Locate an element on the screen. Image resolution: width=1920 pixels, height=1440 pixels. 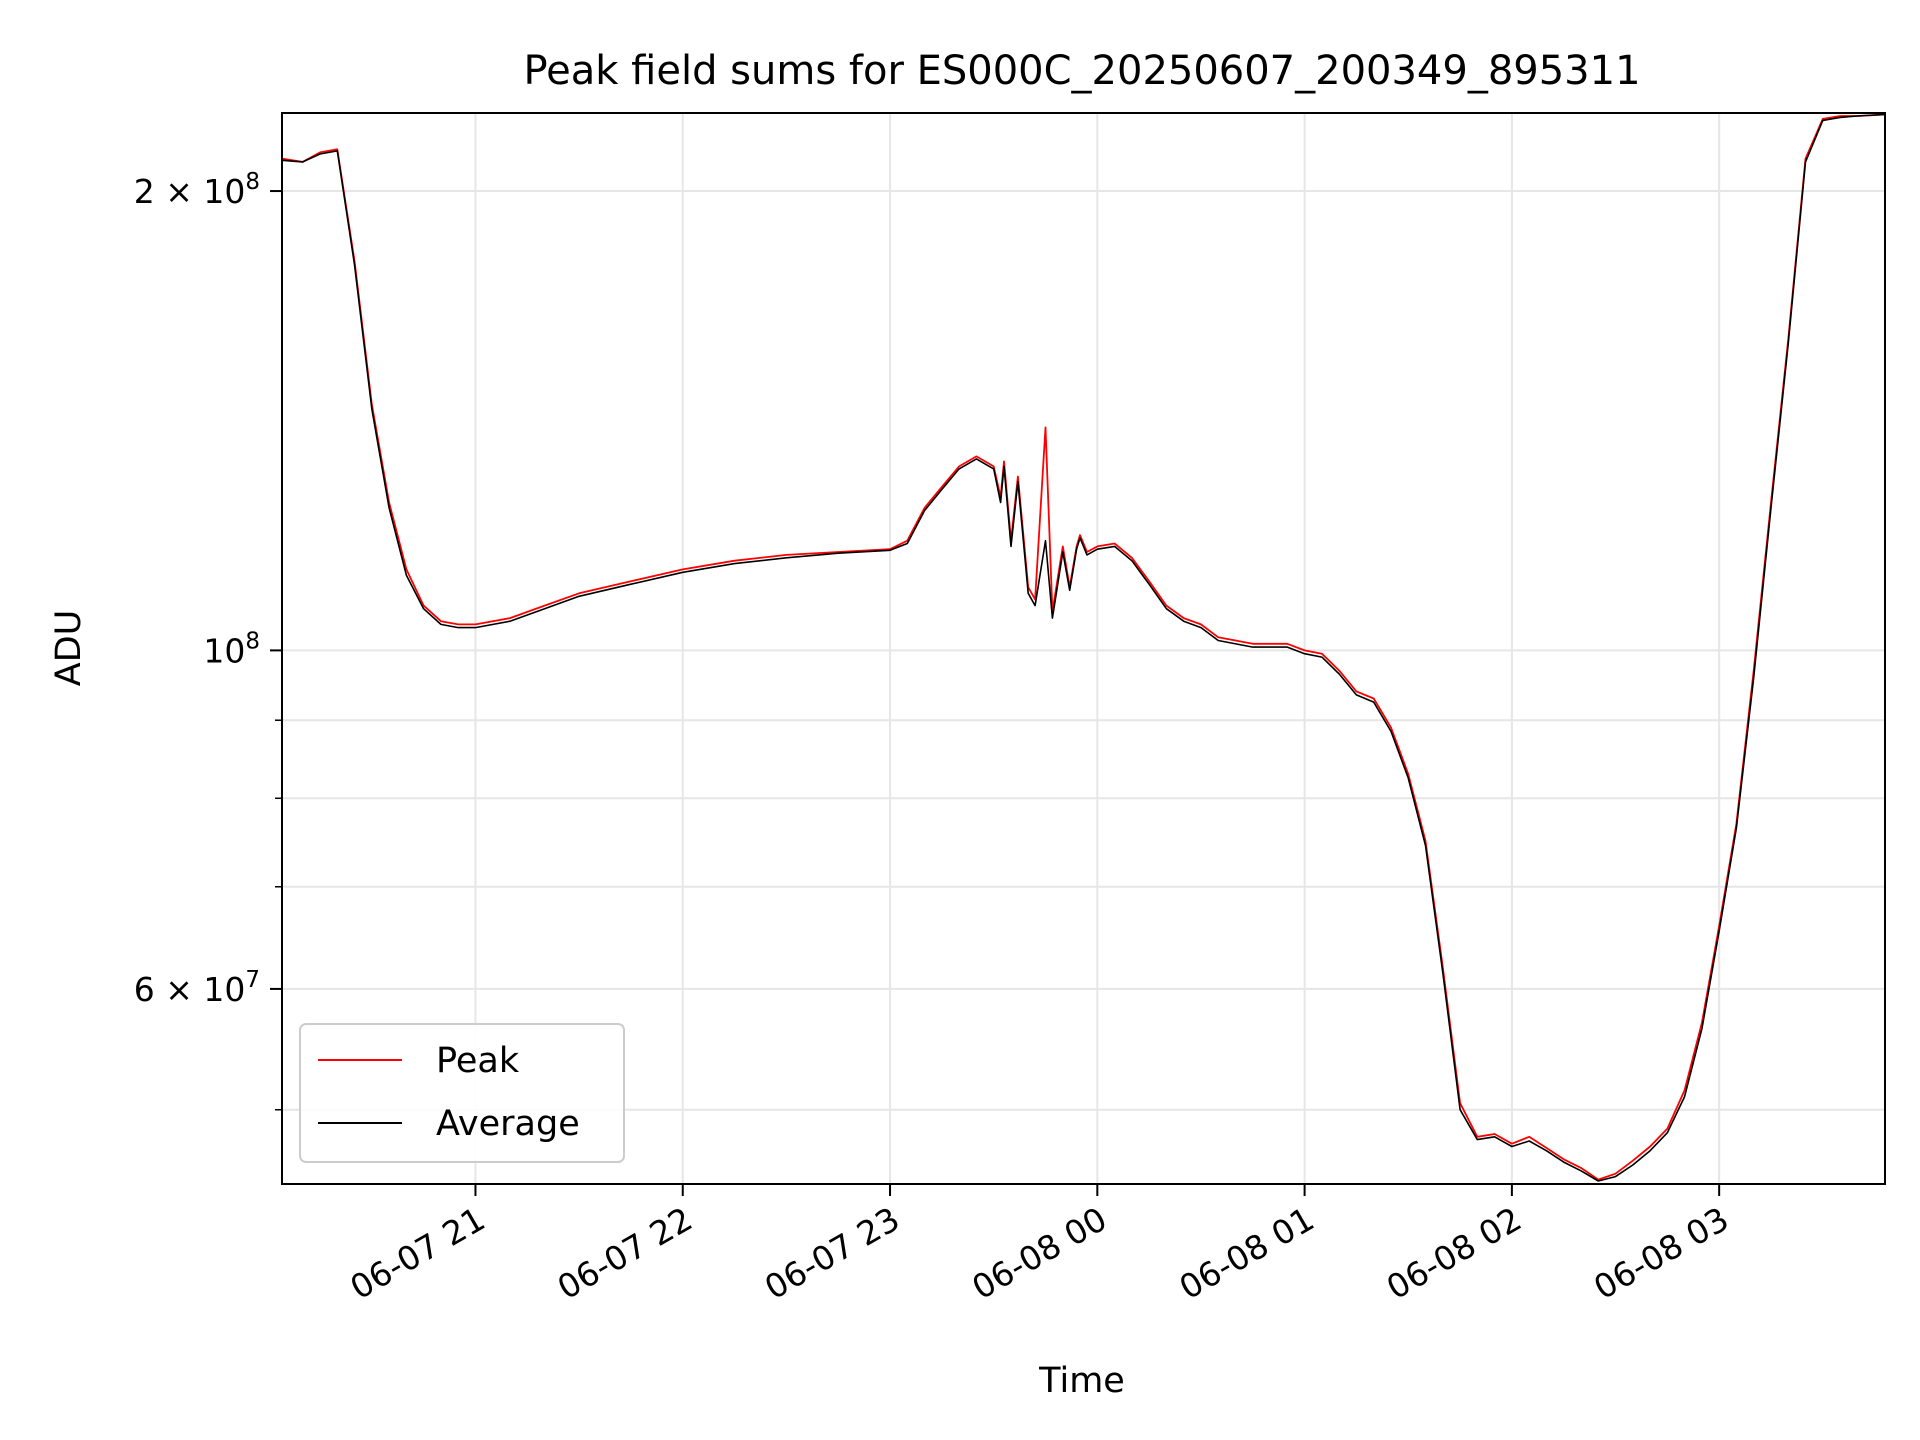
y-axis-label: ADU is located at coordinates (69, 648).